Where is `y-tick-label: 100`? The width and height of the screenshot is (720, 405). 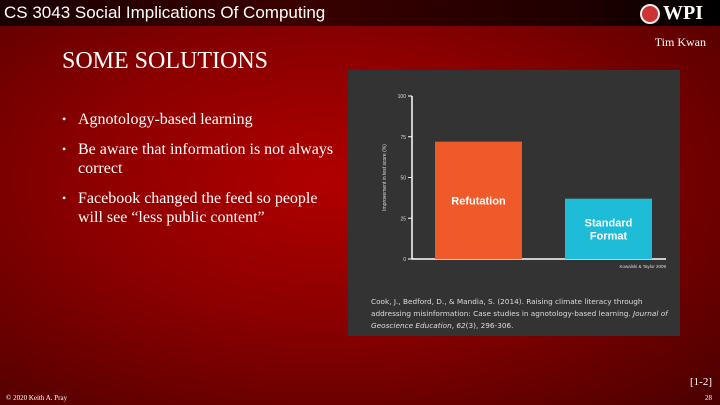 y-tick-label: 100 is located at coordinates (402, 97).